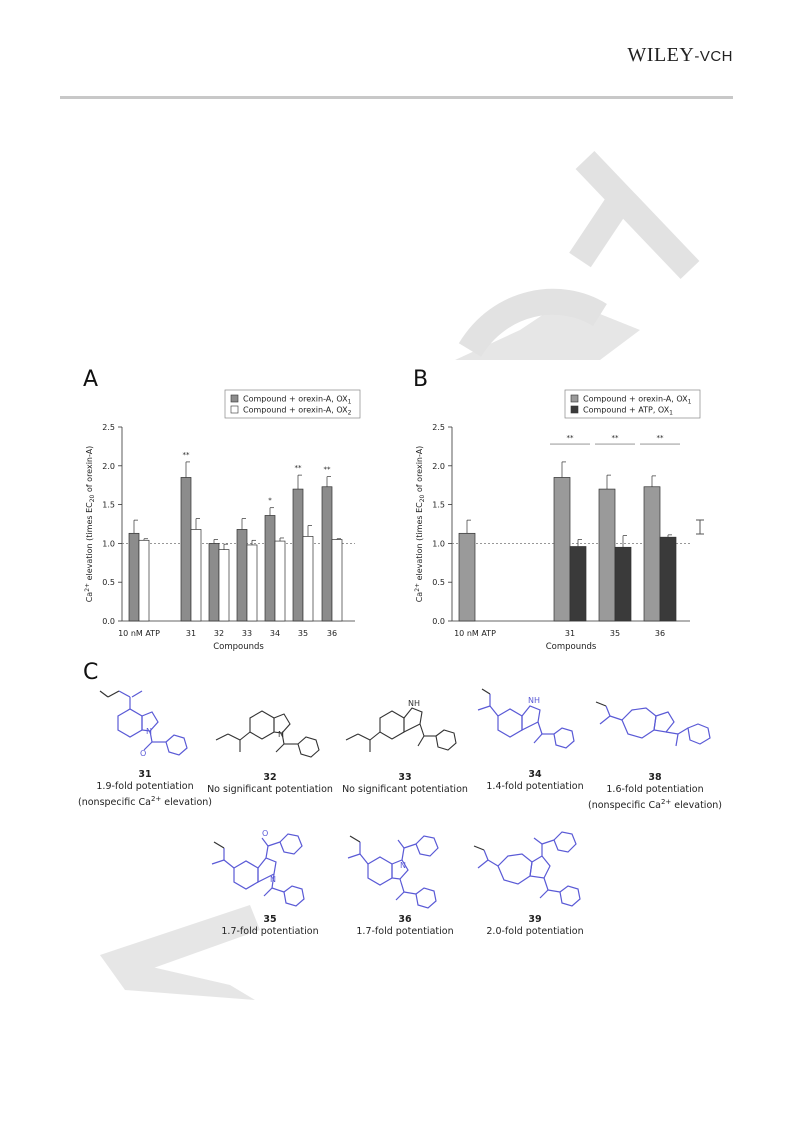 The width and height of the screenshot is (793, 1121). What do you see at coordinates (401, 725) in the screenshot?
I see `structure-33: NH` at bounding box center [401, 725].